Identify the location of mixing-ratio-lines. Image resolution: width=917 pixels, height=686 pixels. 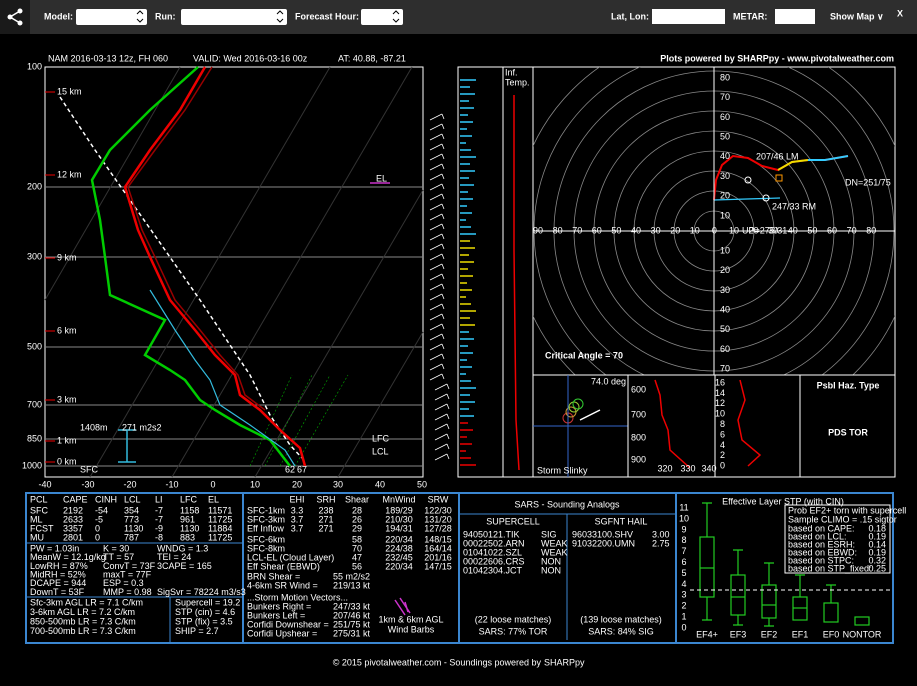
(299, 420).